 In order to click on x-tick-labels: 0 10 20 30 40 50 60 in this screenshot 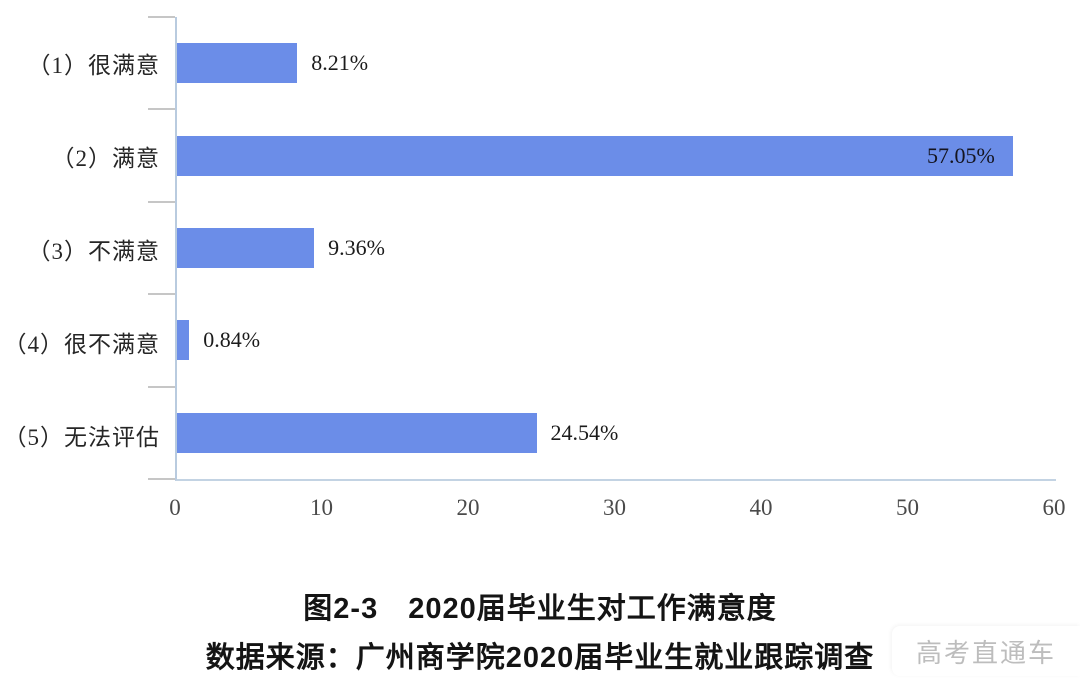, I will do `click(617, 509)`.